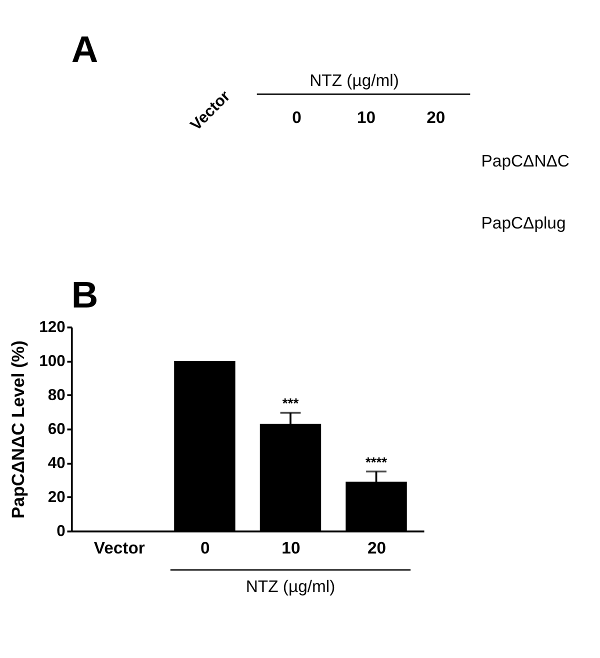 This screenshot has width=600, height=658. Describe the element at coordinates (61, 531) in the screenshot. I see `y-tick-label: 0` at that location.